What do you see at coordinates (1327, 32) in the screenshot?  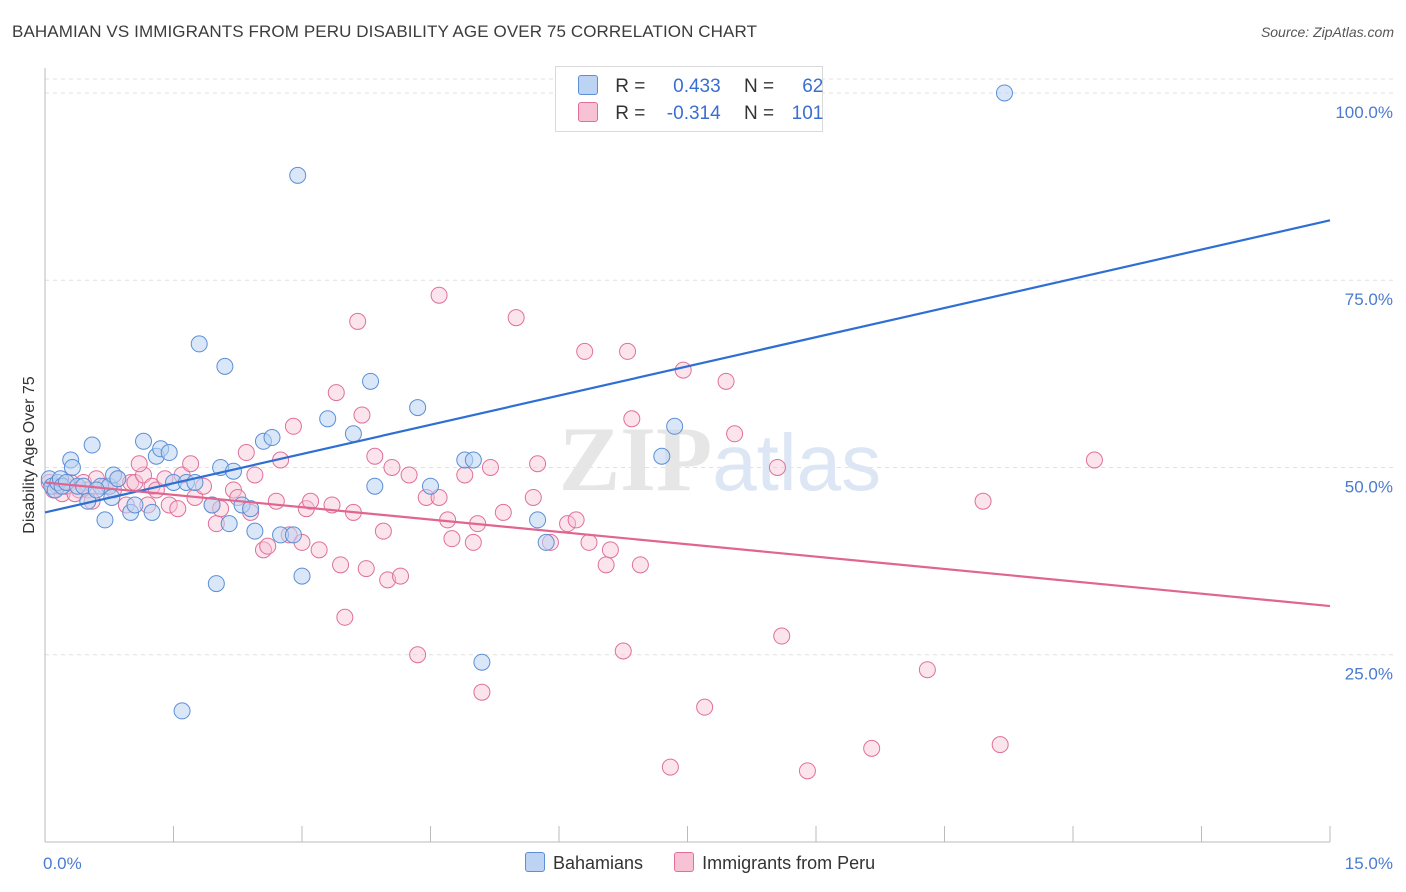 I see `source-label: Source: ZipAtlas.com` at bounding box center [1327, 32].